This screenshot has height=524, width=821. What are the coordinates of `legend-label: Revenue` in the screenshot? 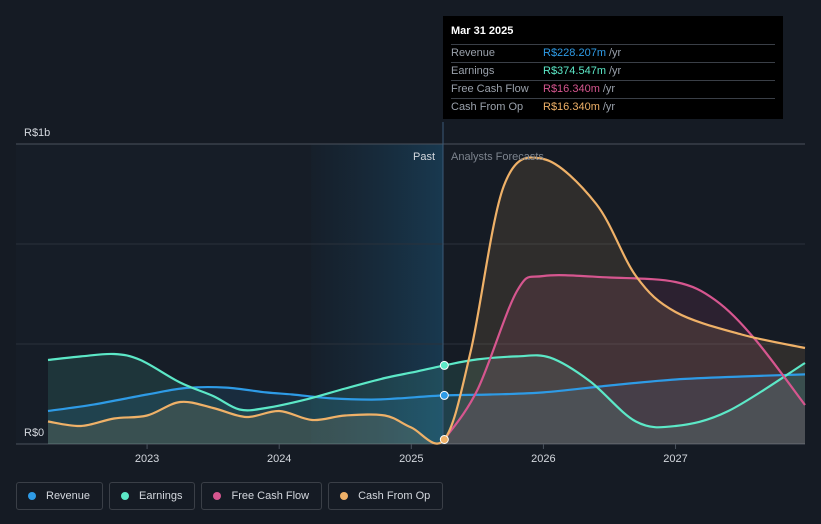 It's located at (68, 496).